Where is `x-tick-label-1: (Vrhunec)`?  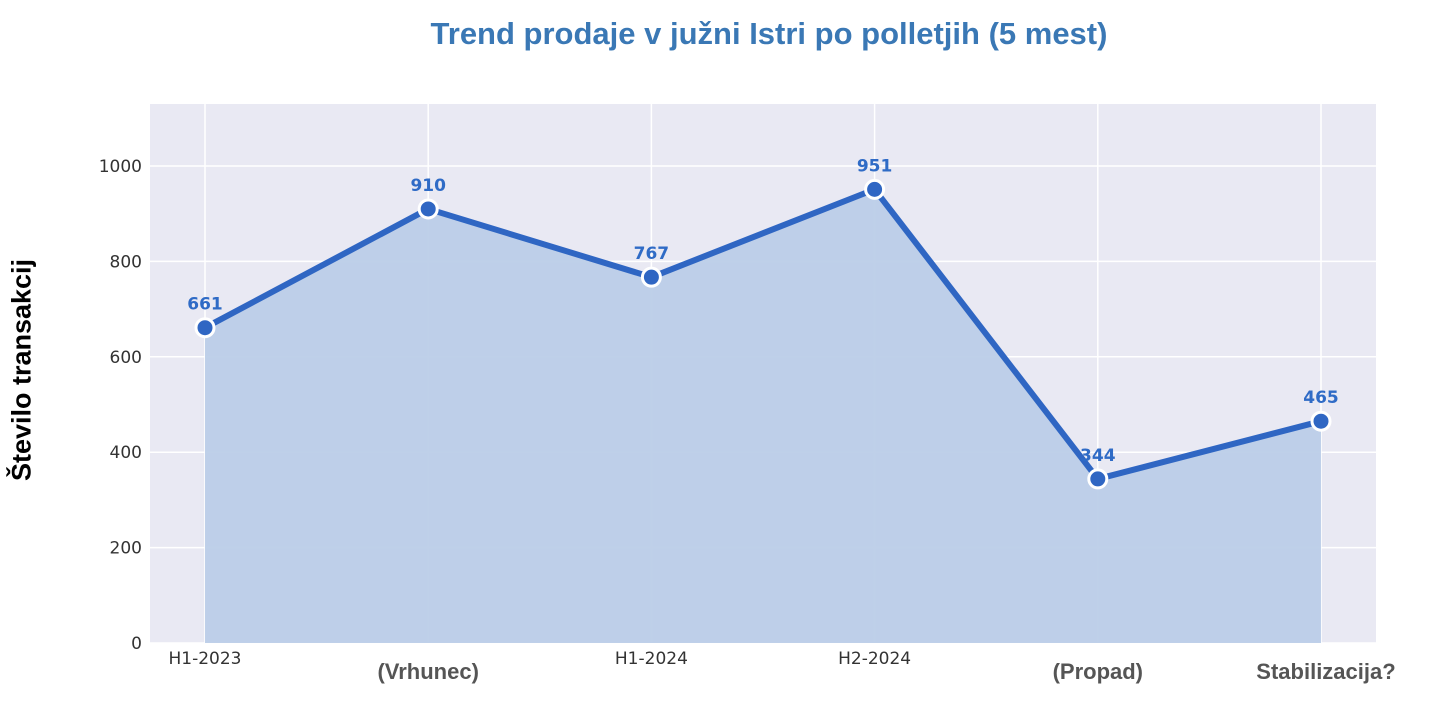 x-tick-label-1: (Vrhunec) is located at coordinates (427, 671).